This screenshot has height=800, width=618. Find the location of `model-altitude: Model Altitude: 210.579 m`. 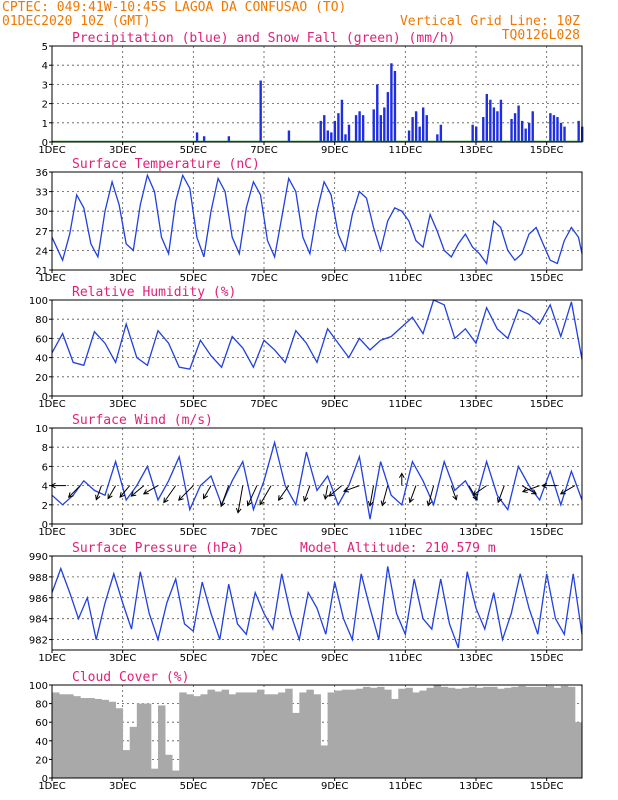

model-altitude: Model Altitude: 210.579 m is located at coordinates (398, 548).